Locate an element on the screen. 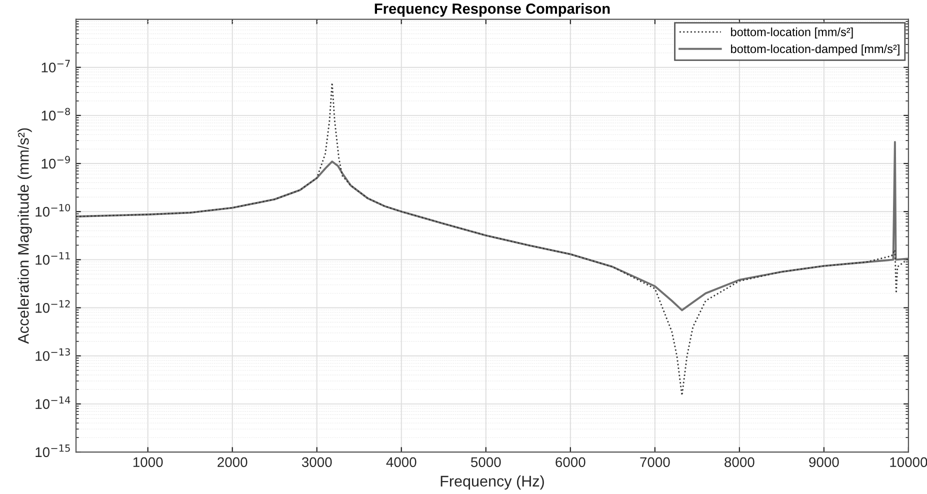 The width and height of the screenshot is (927, 494). x-tick-label: 5000 is located at coordinates (486, 462).